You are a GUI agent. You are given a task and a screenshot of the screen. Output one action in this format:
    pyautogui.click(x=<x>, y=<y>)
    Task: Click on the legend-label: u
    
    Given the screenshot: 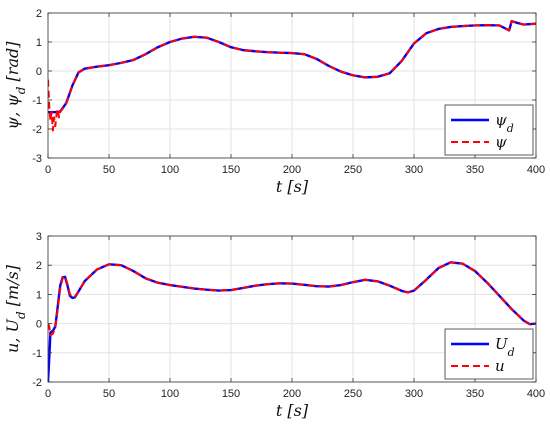 What is the action you would take?
    pyautogui.click(x=500, y=366)
    